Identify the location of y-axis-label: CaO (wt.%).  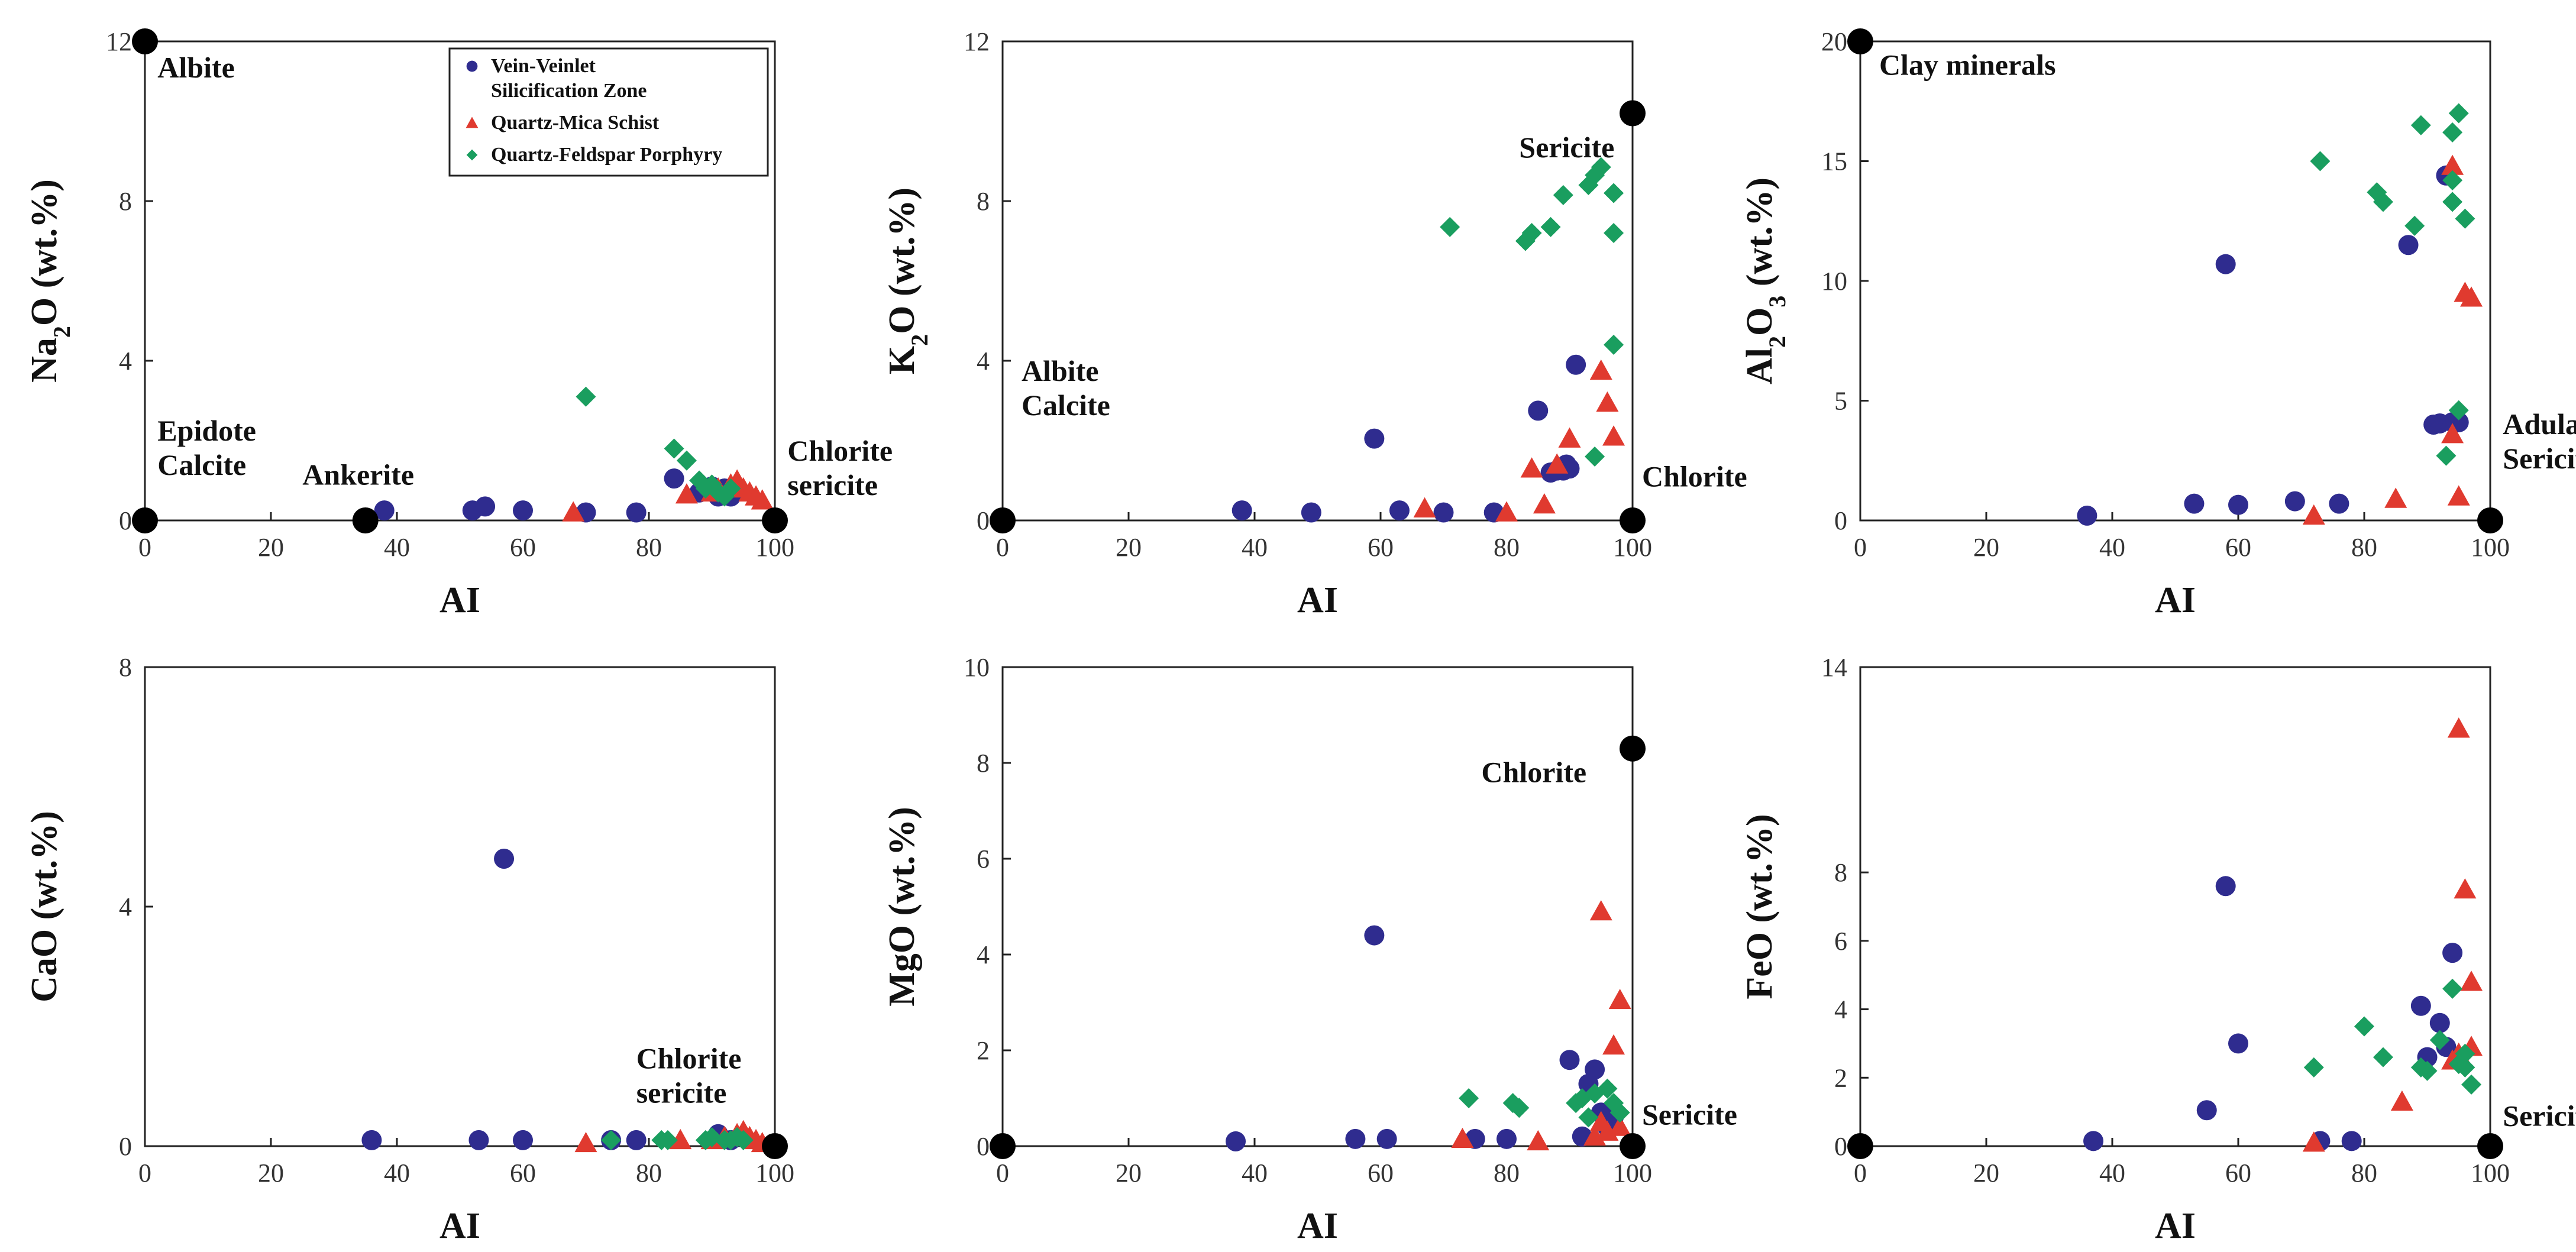
(44, 906).